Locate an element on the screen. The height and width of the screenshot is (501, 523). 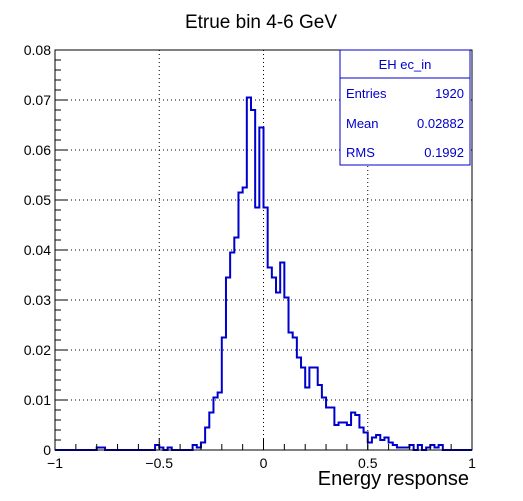
y-tick-label: 0.07 is located at coordinates (37, 100).